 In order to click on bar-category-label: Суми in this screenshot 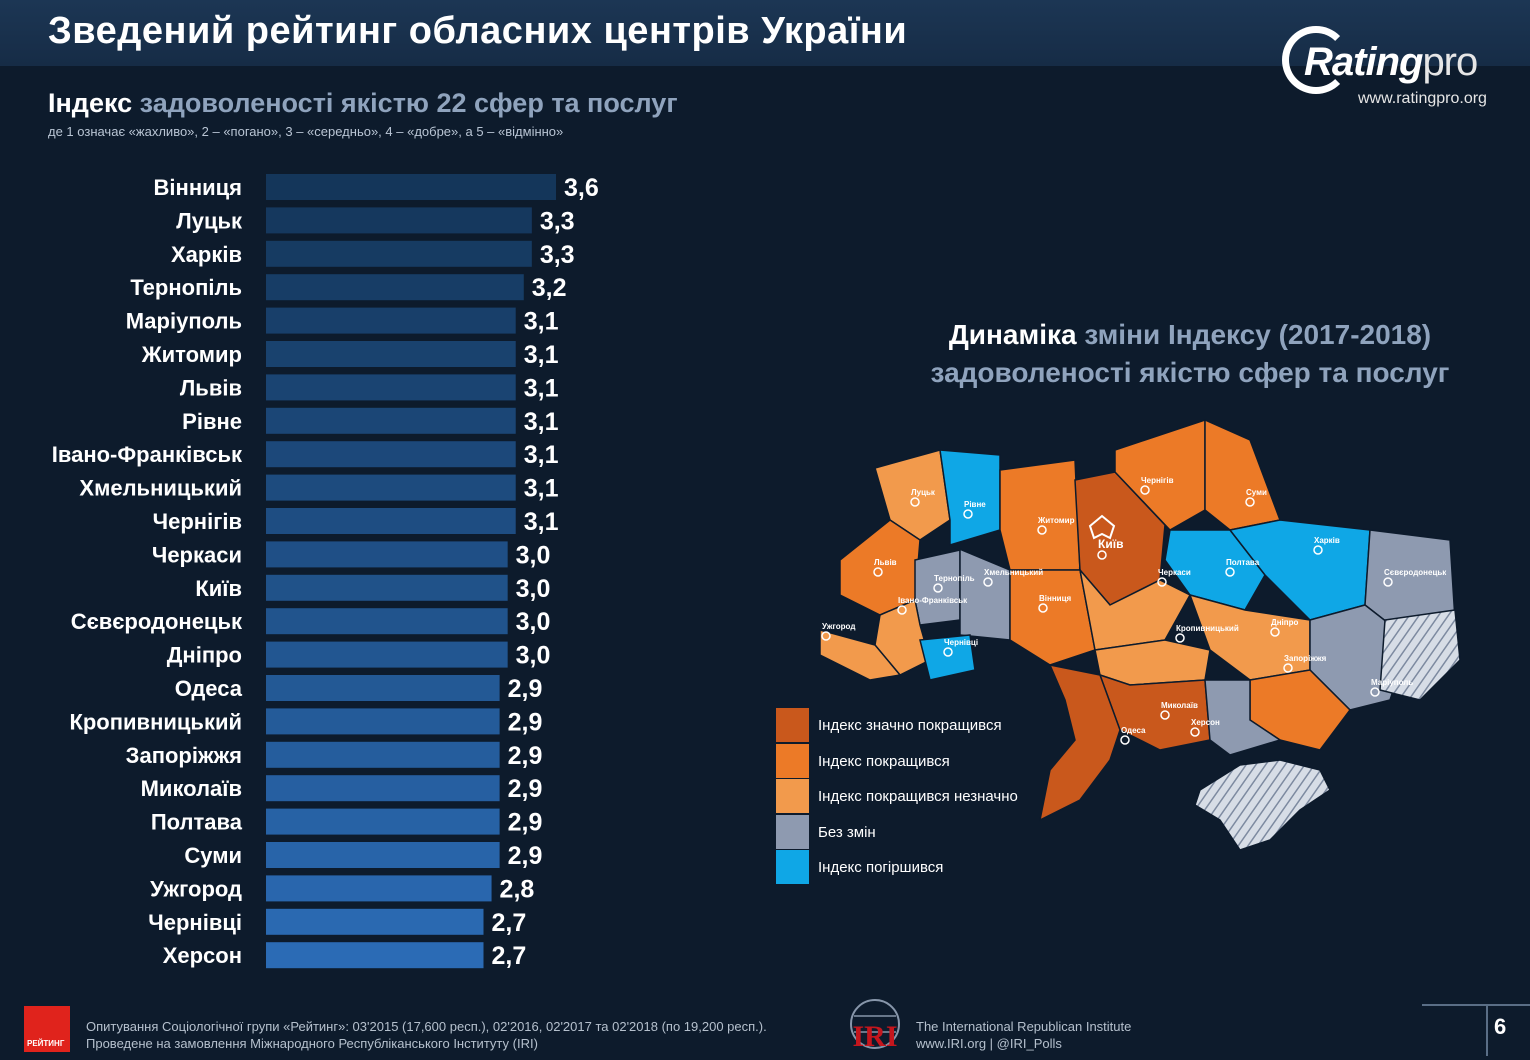, I will do `click(213, 855)`.